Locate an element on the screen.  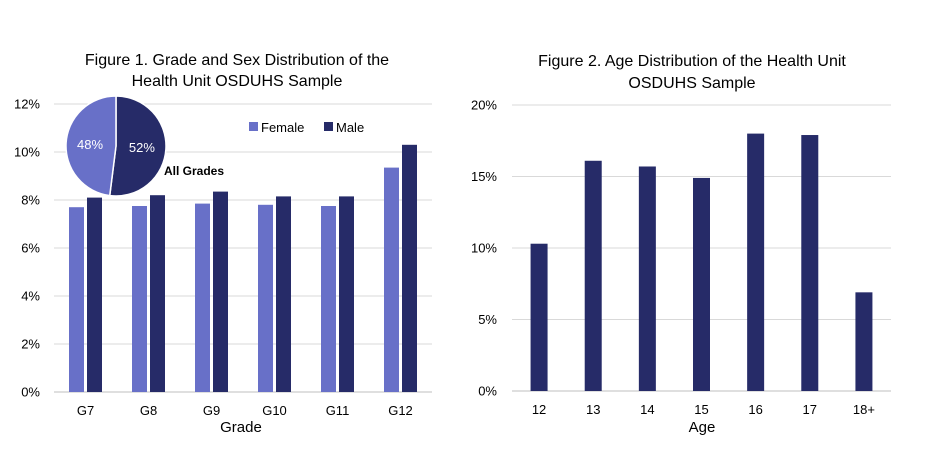
x-axis-title: Age is located at coordinates (702, 427).